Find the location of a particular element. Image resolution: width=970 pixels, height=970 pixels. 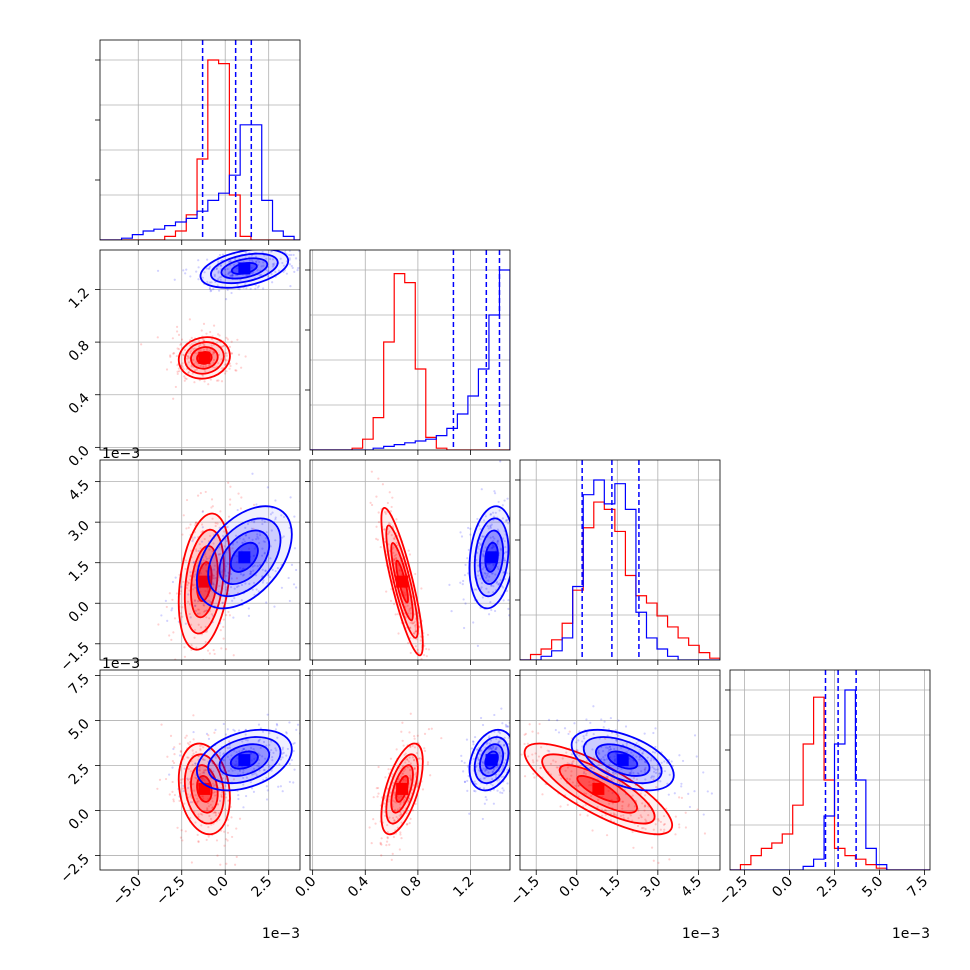

x-tick-label: 0.0 is located at coordinates (305, 887).